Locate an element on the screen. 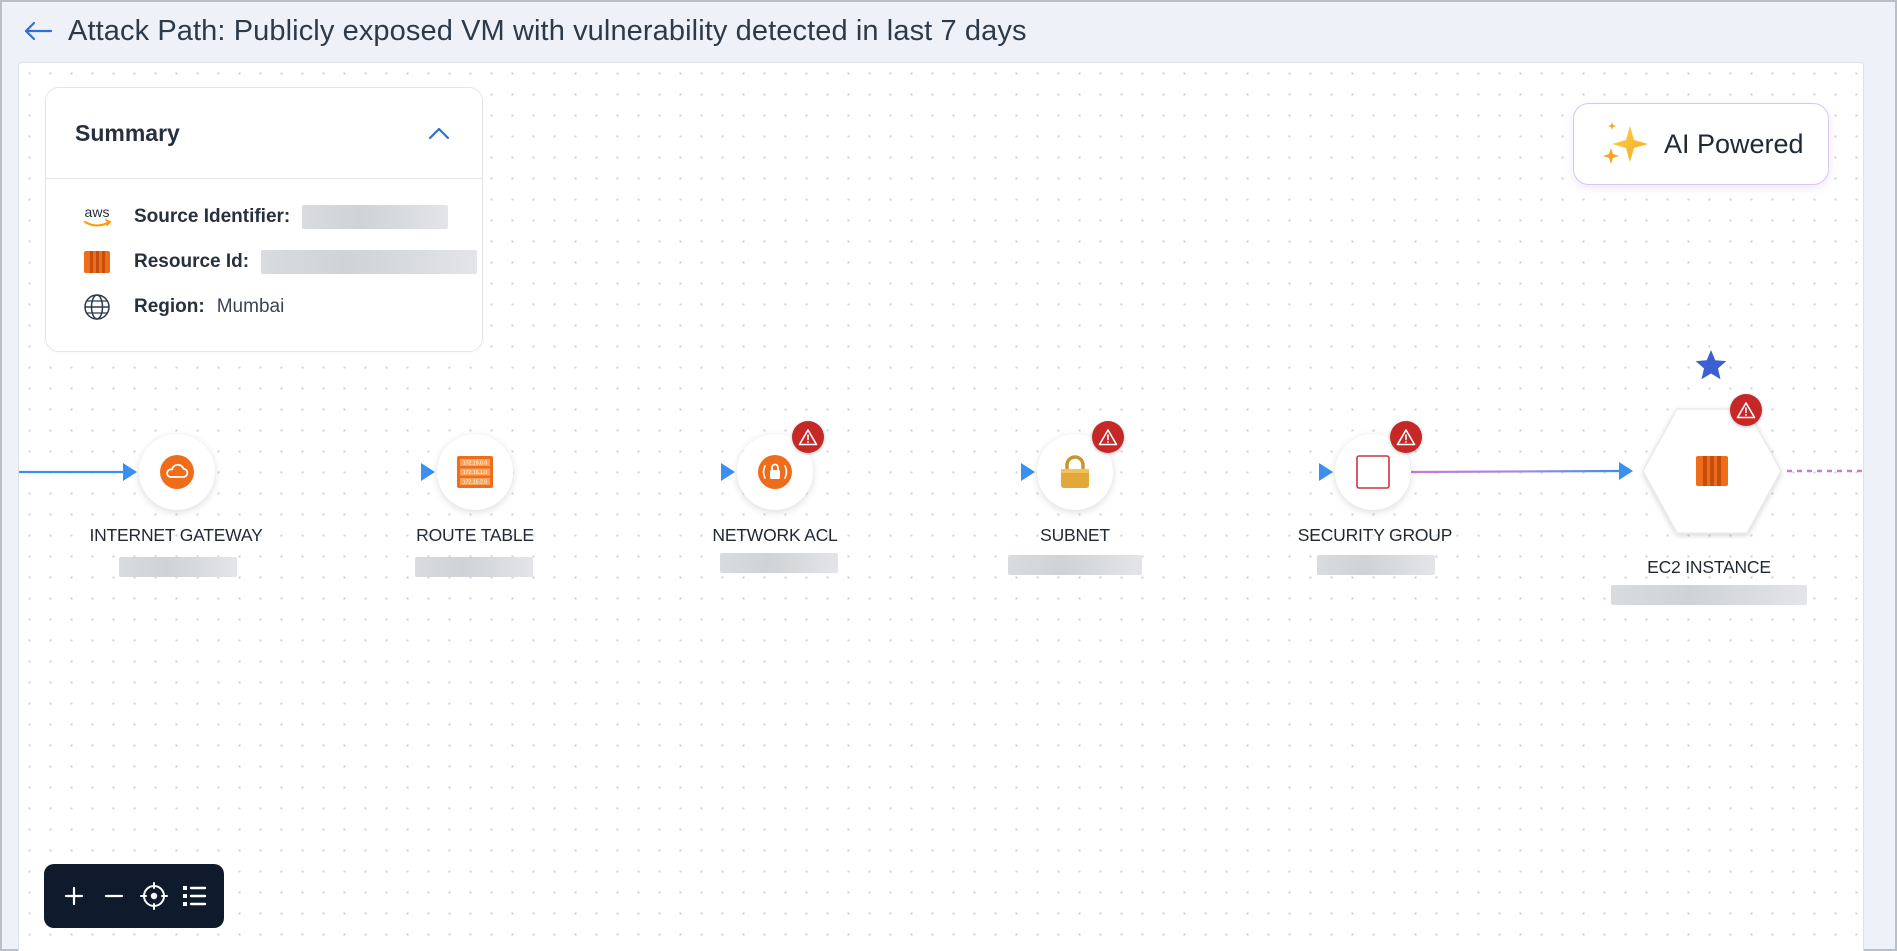 This screenshot has width=1897, height=951. node-label-network-acl: NETWORK ACL is located at coordinates (775, 535).